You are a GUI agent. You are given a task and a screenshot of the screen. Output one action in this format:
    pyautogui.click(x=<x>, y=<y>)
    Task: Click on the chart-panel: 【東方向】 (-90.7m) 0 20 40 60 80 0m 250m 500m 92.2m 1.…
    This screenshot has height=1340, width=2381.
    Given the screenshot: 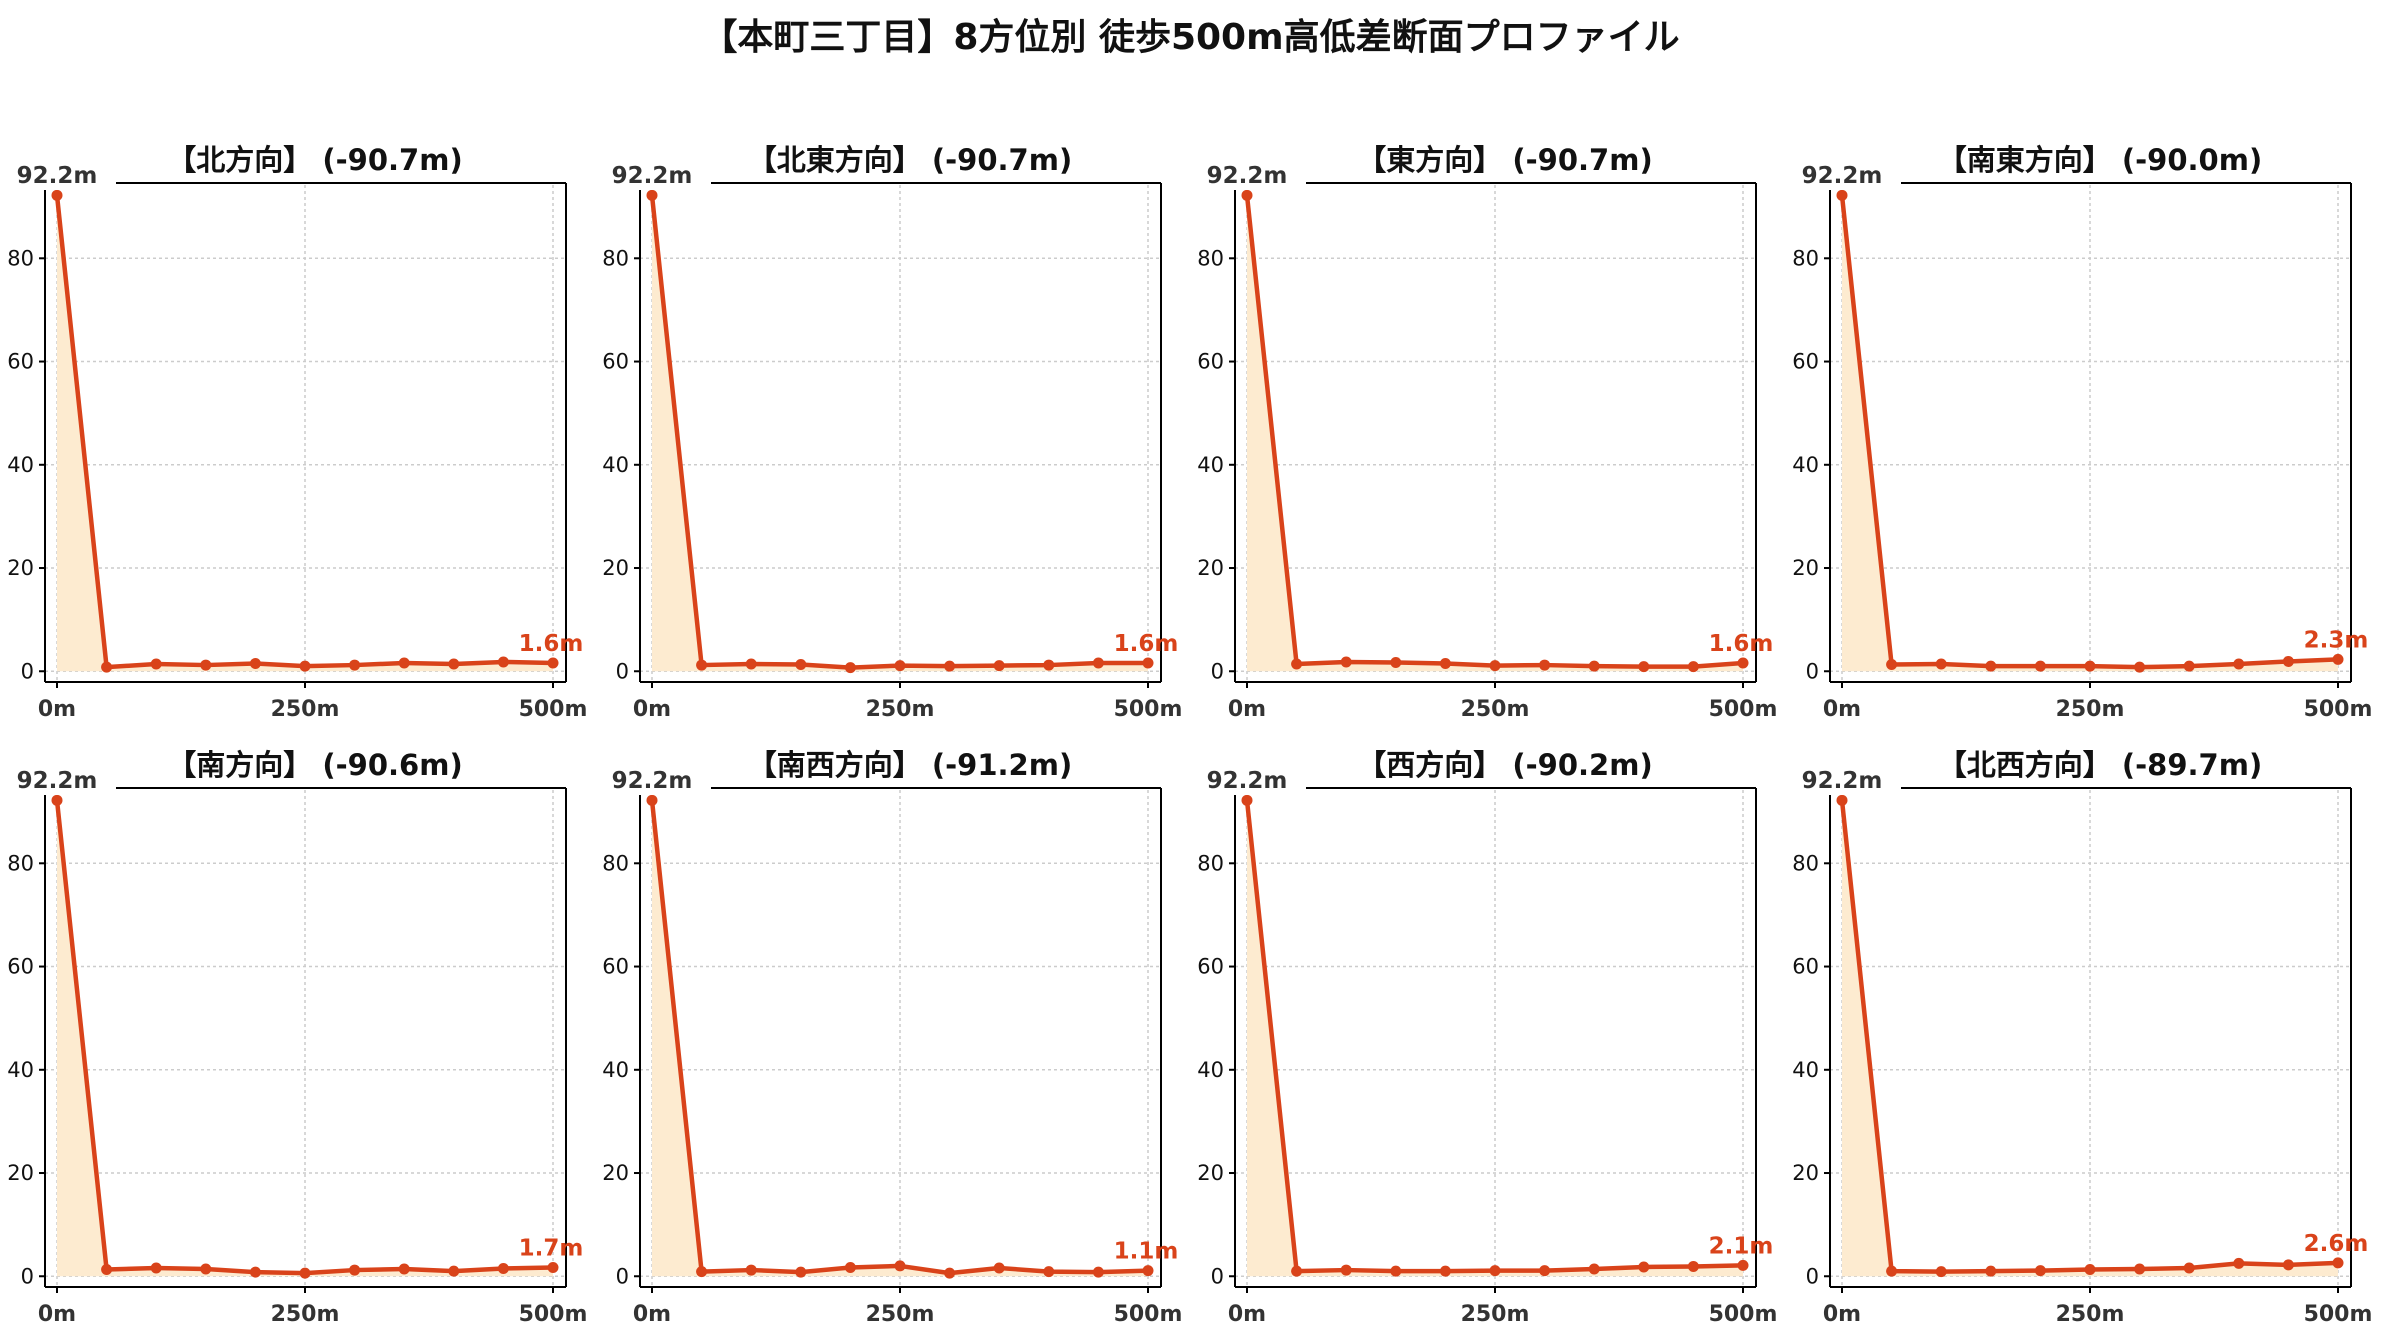 What is the action you would take?
    pyautogui.click(x=1487, y=431)
    